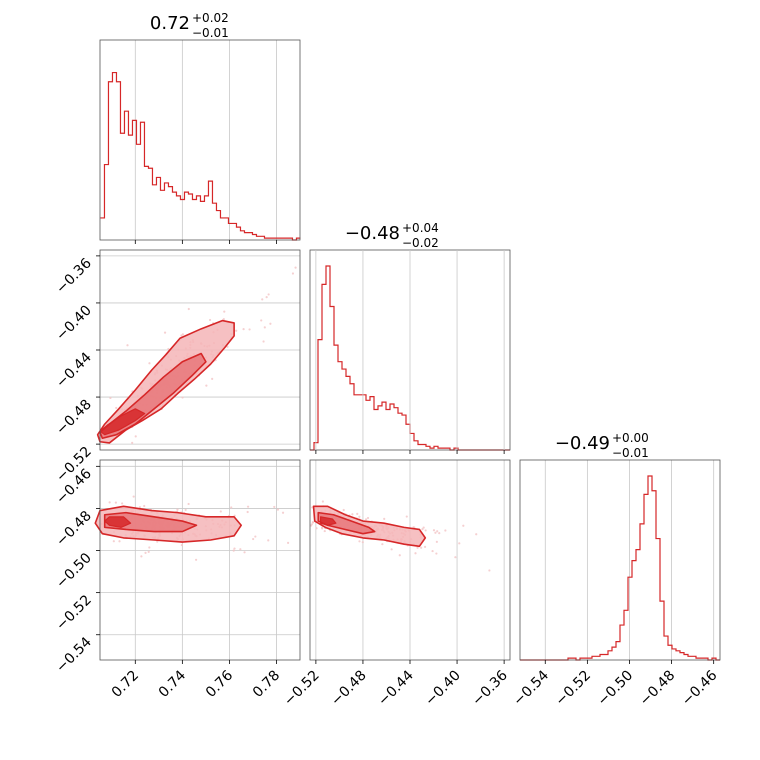  I want to click on panel-title-value: −0.48, so click(372, 233).